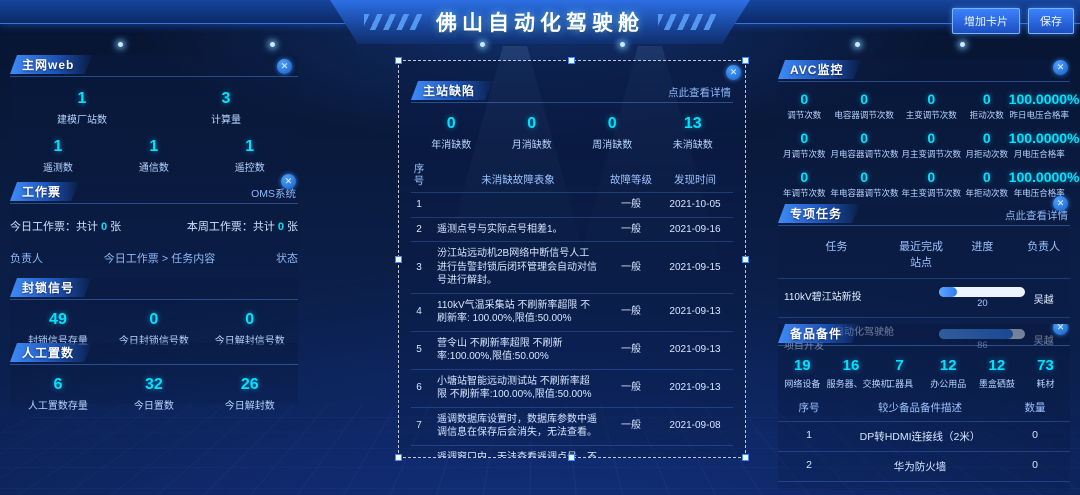  I want to click on ticket-table-header: 负责人 今日工作票 > 任务内容 状态, so click(154, 258).